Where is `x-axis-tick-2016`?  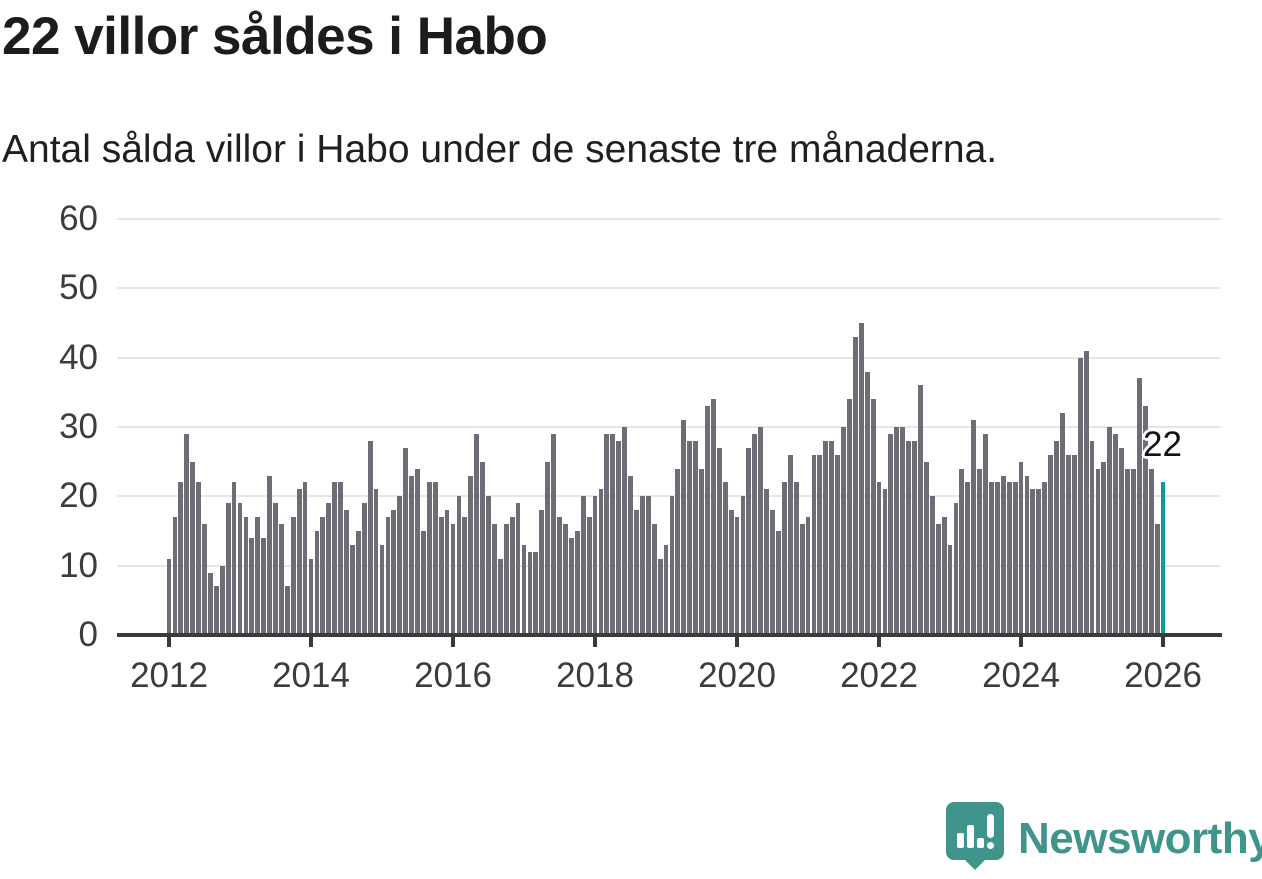 x-axis-tick-2016 is located at coordinates (453, 642).